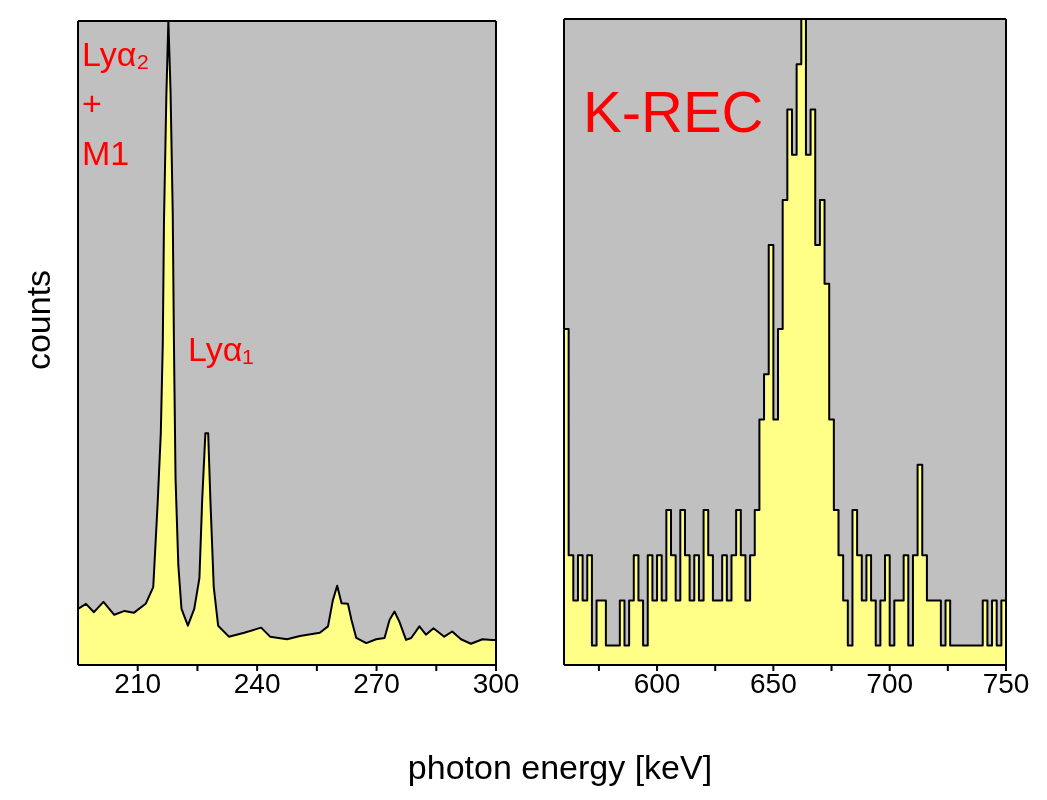  I want to click on annotation: K-REC, so click(673, 112).